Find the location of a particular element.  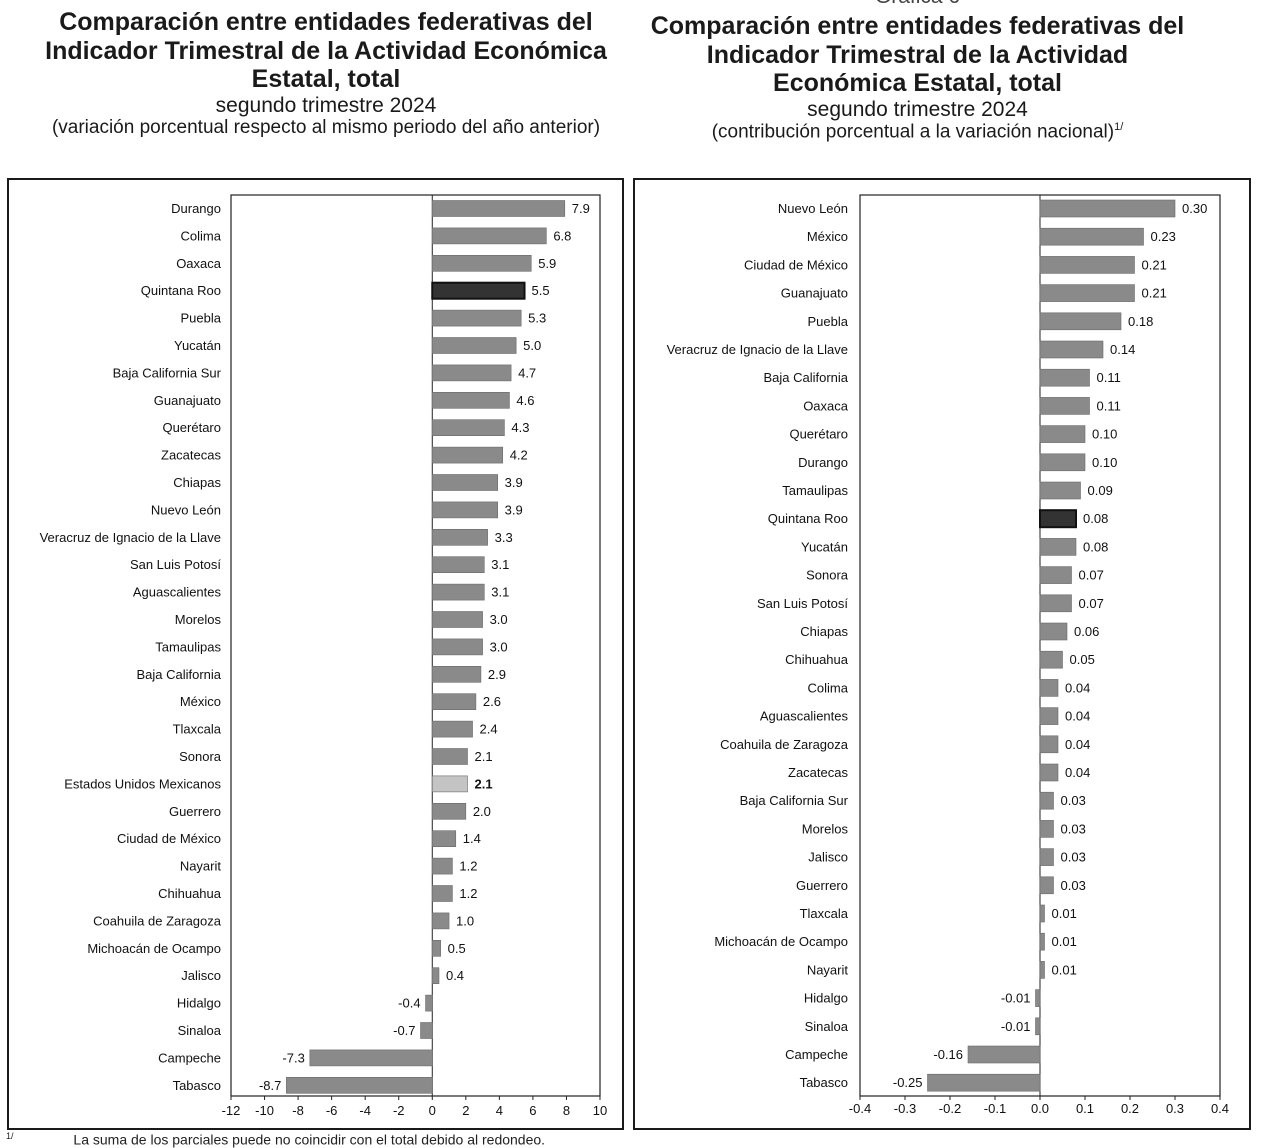

right-tick-label-3: -0.1 is located at coordinates (995, 1108).